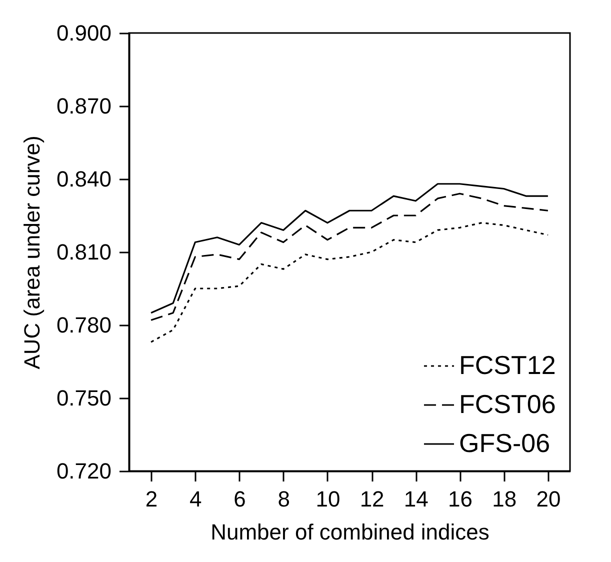 The image size is (611, 562). I want to click on y-tick-label: 0.870, so click(84, 106).